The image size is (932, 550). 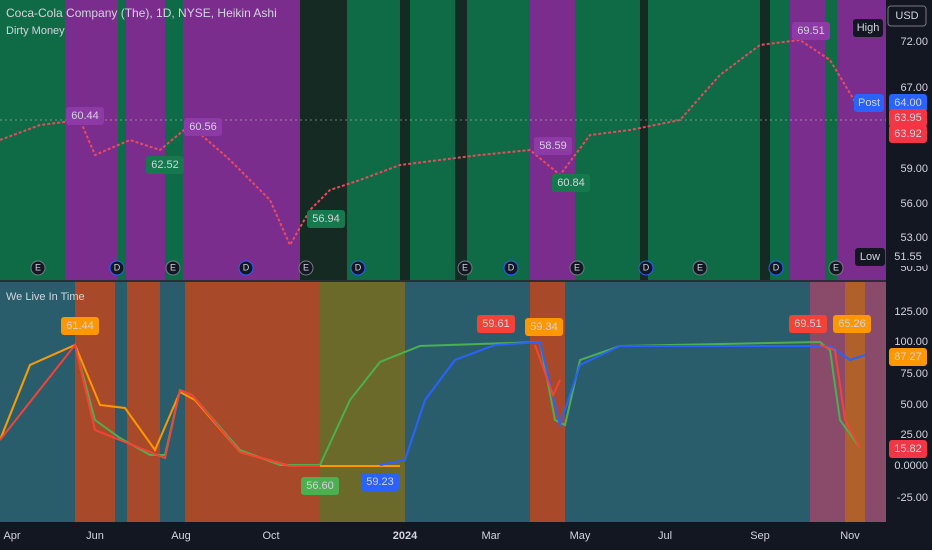 What do you see at coordinates (80, 326) in the screenshot?
I see `osc-callout: 61.44` at bounding box center [80, 326].